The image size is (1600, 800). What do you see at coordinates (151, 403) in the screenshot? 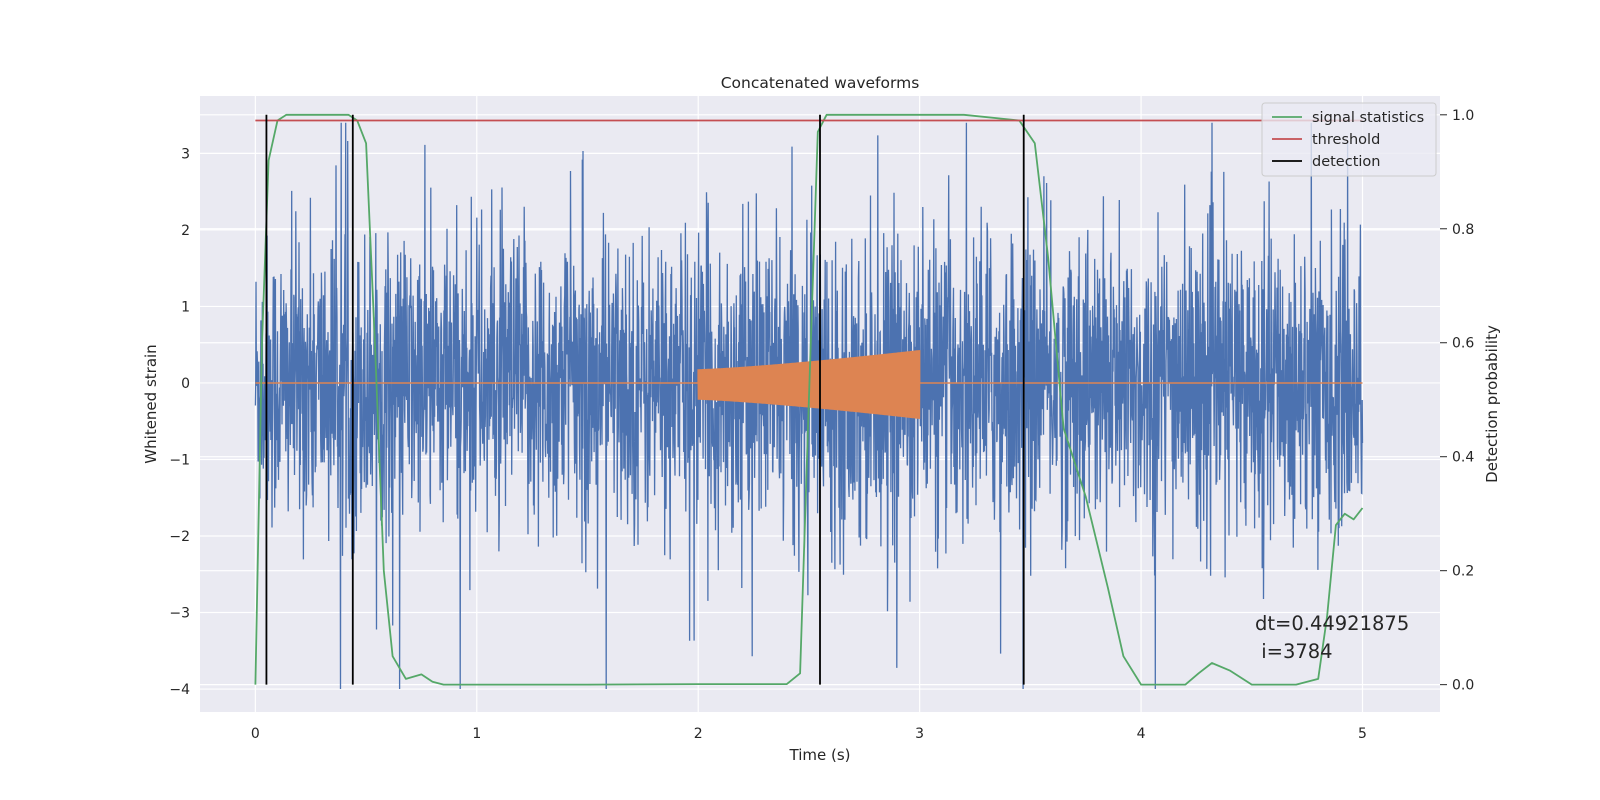
I see `y-axis-label: Whitened strain` at bounding box center [151, 403].